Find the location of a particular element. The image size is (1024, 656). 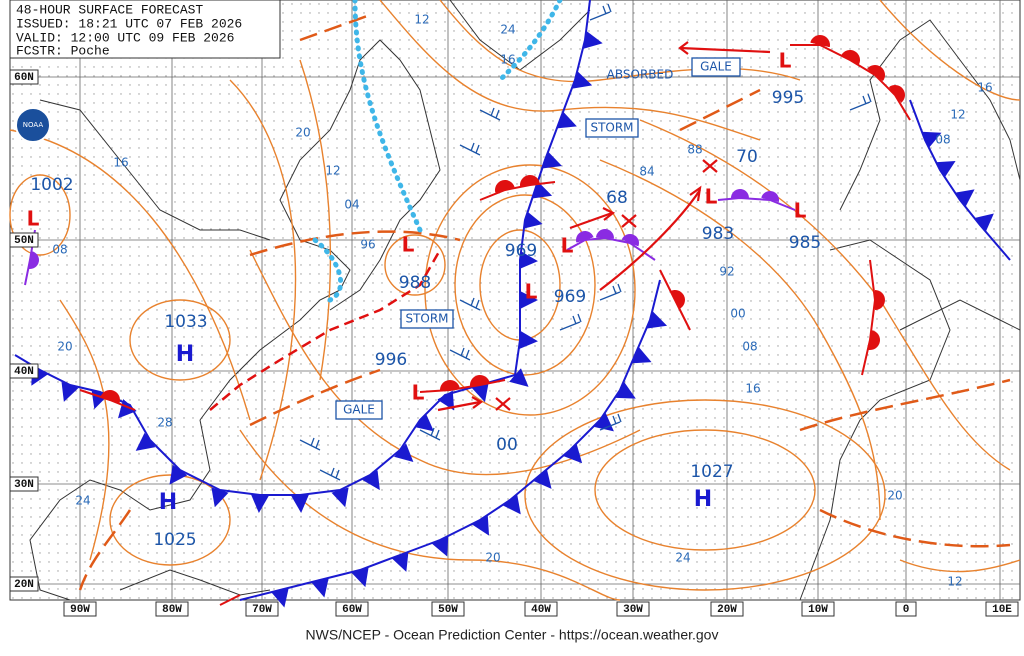

lon-label: 70W is located at coordinates (262, 610).